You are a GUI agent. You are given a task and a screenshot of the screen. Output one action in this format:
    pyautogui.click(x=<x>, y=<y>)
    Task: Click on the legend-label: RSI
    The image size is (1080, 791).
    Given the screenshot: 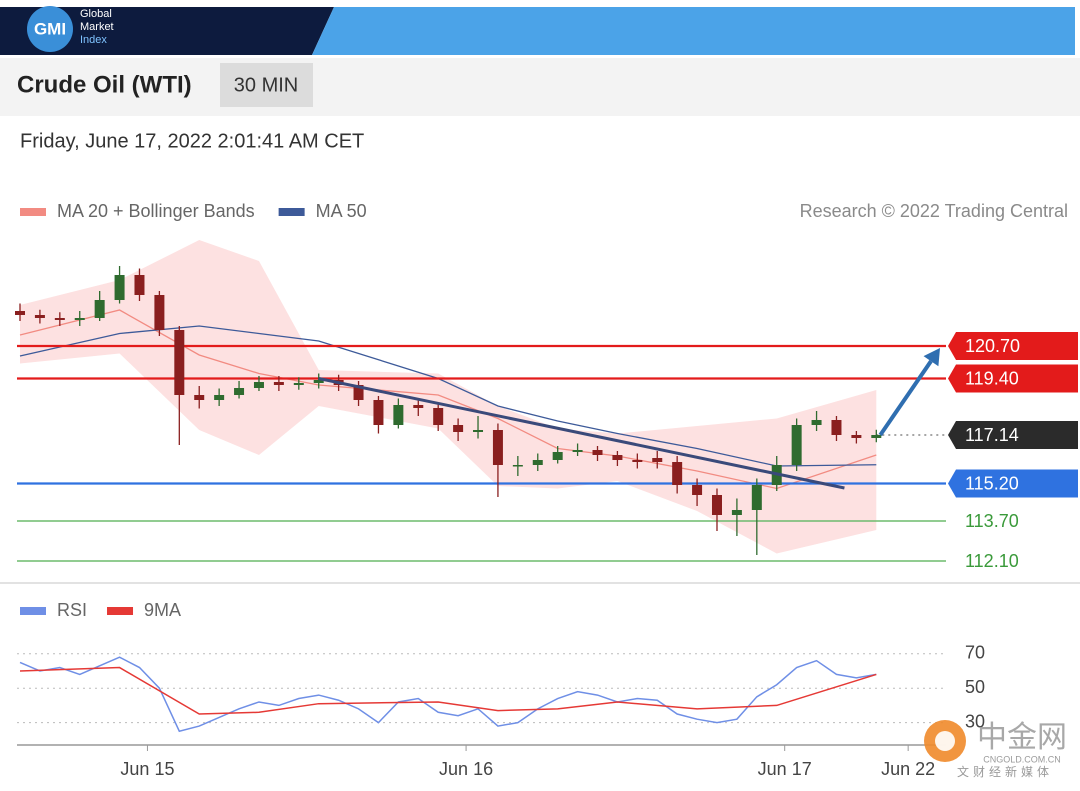 What is the action you would take?
    pyautogui.click(x=72, y=610)
    